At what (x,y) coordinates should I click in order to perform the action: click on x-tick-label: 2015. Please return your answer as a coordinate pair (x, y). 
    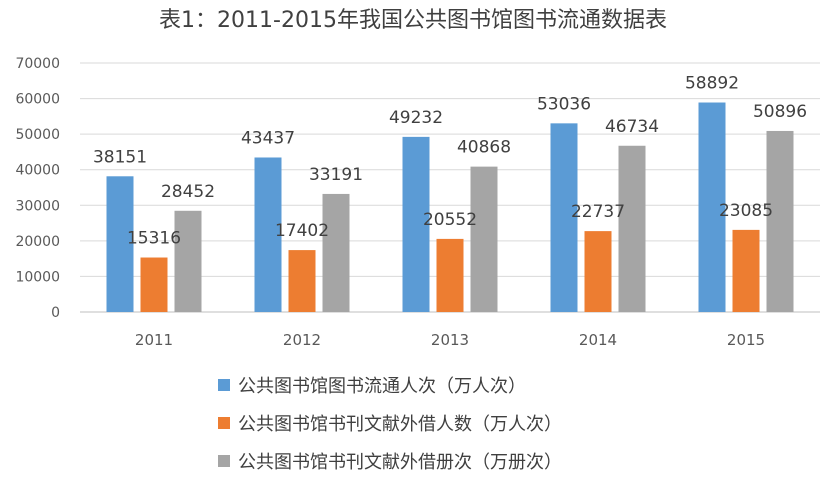
    Looking at the image, I should click on (746, 340).